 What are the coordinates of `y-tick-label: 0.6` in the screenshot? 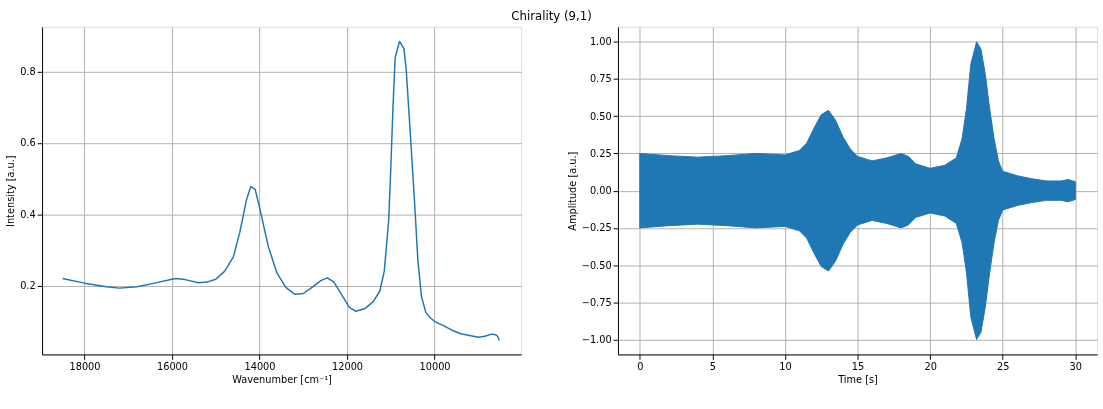 It's located at (28, 143).